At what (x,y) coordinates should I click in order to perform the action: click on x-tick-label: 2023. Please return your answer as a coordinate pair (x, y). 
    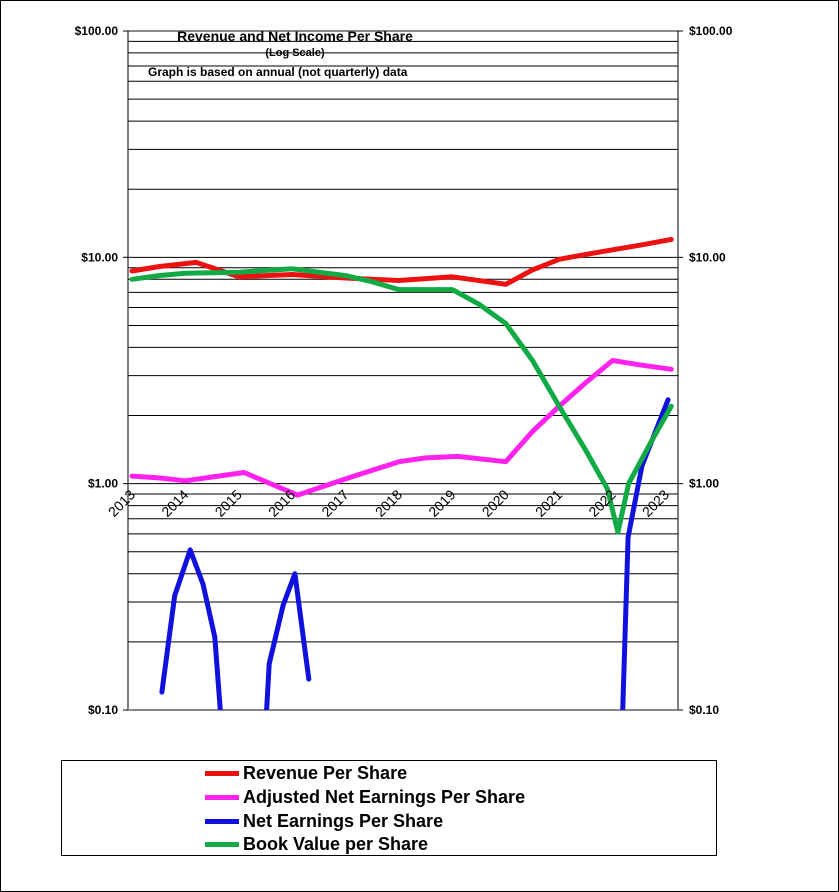
    Looking at the image, I should click on (655, 502).